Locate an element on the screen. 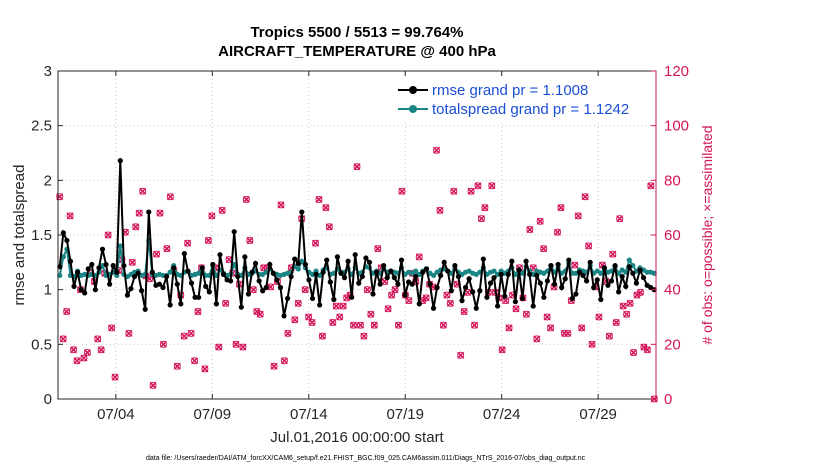  y-axis-left: 0 0.5 1 1.5 2 2.5 3 is located at coordinates (47, 235).